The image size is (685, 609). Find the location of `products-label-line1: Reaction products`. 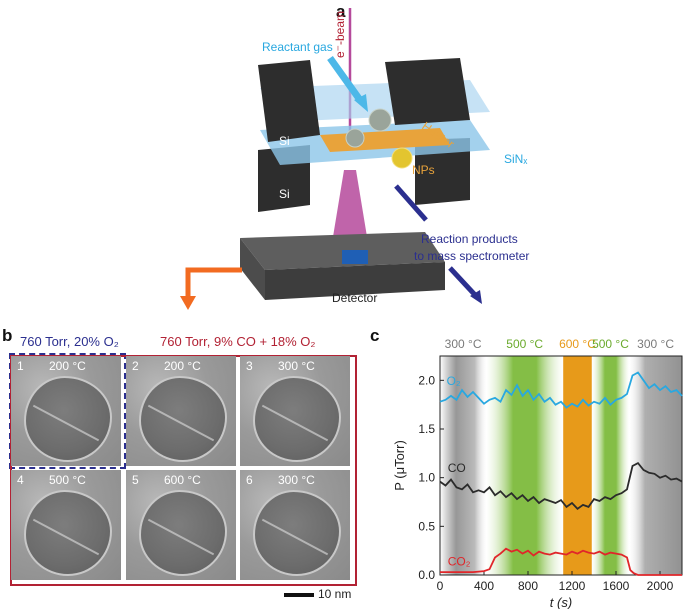

products-label-line1: Reaction products is located at coordinates (469, 239).